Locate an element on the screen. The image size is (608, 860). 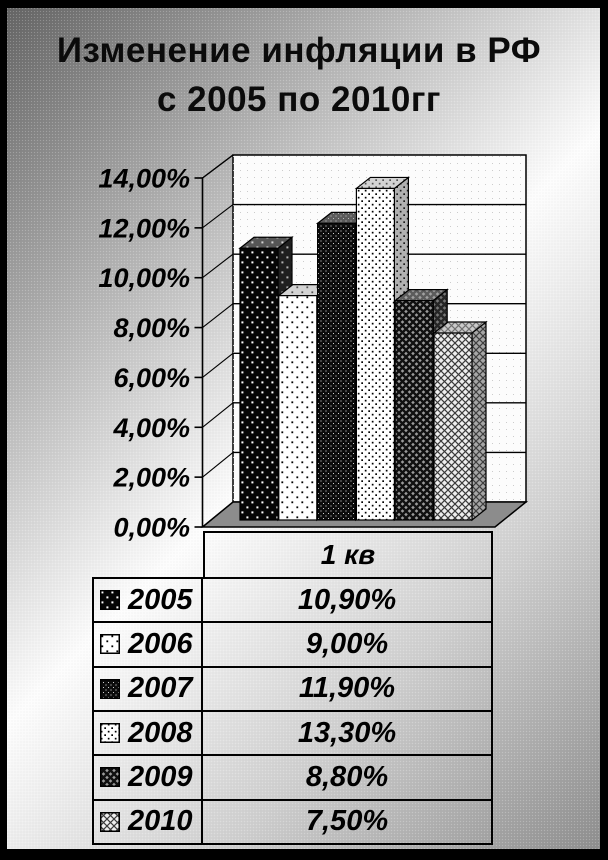
y-tick-label: 14,00% is located at coordinates (144, 179).